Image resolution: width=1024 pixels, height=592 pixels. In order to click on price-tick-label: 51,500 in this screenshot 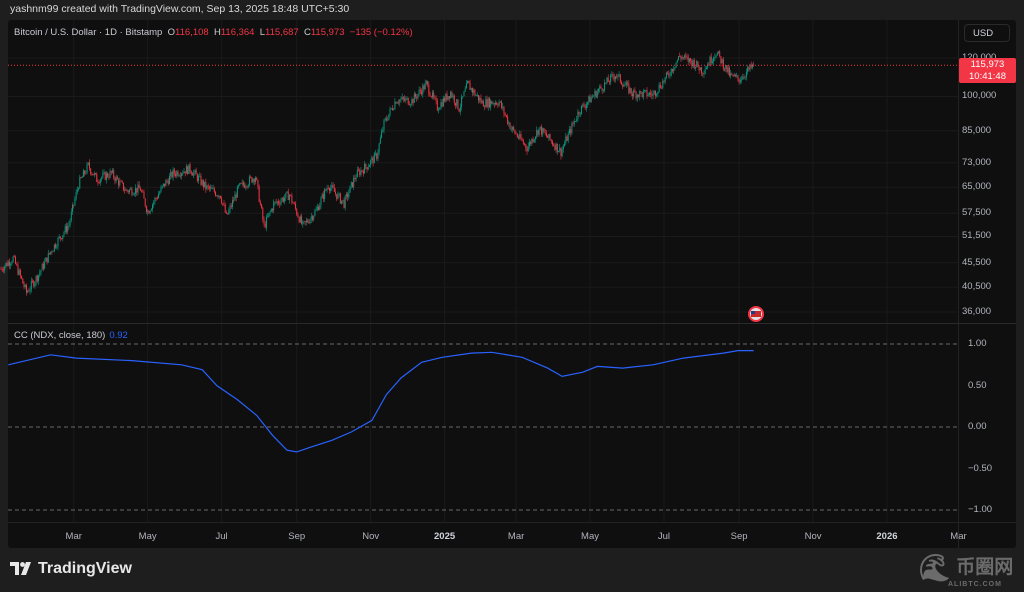, I will do `click(977, 236)`.